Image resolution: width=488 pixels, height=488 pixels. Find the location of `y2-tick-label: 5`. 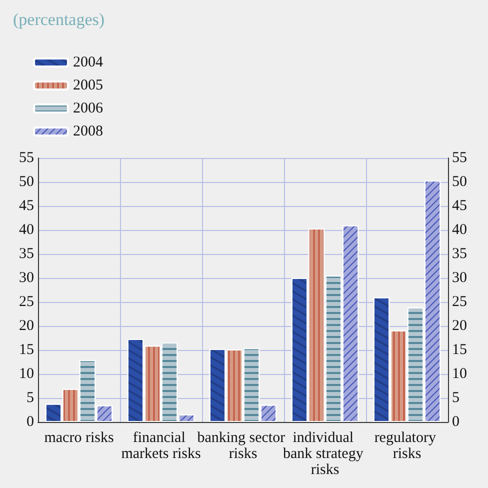

y2-tick-label: 5 is located at coordinates (456, 398).